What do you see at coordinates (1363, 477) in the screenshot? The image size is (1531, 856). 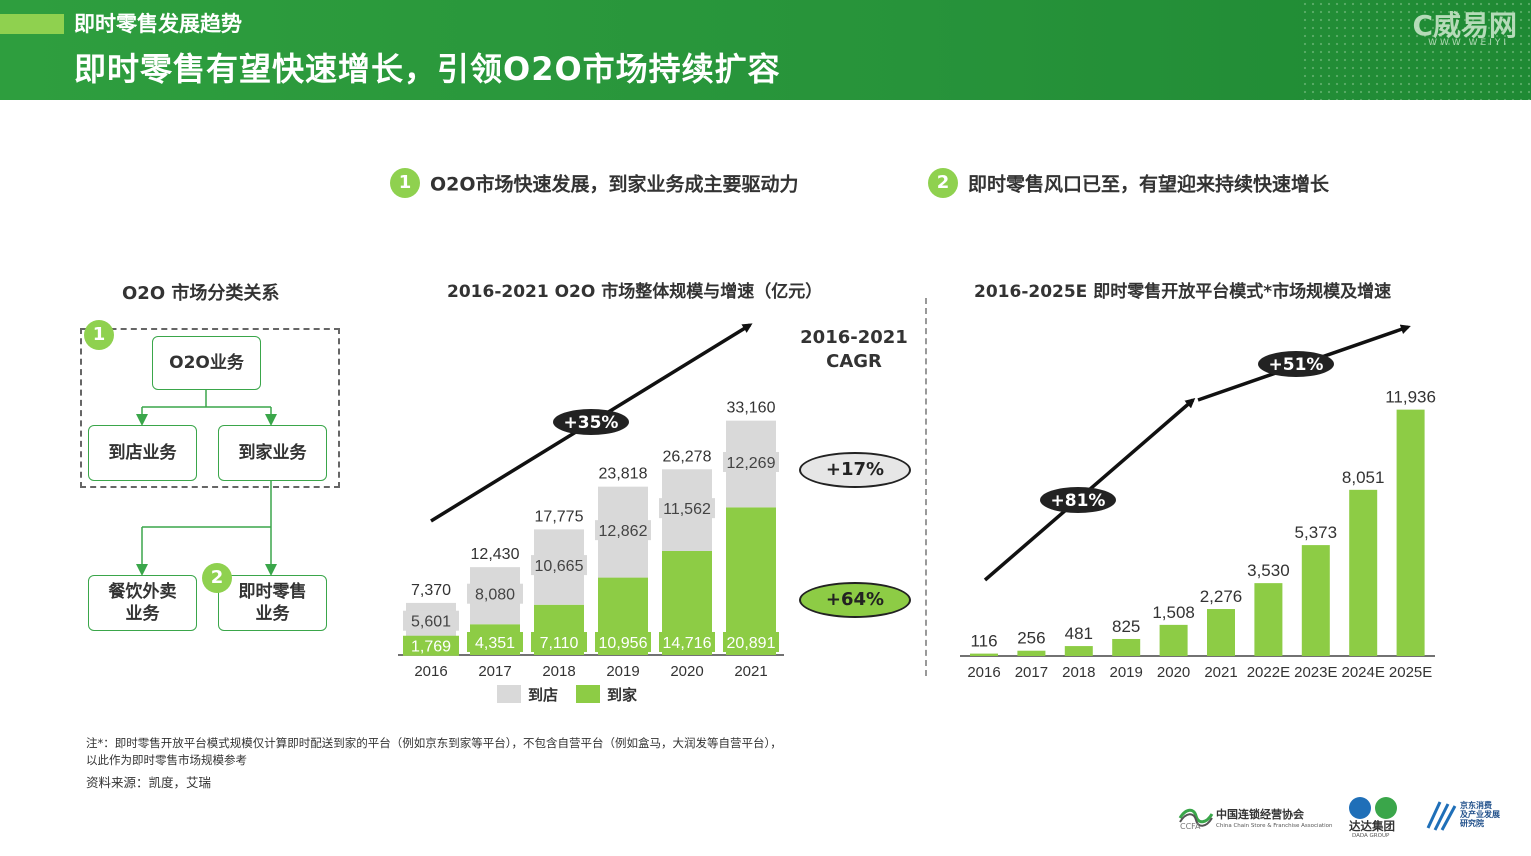 I see `data-label-2024E: 8,051` at bounding box center [1363, 477].